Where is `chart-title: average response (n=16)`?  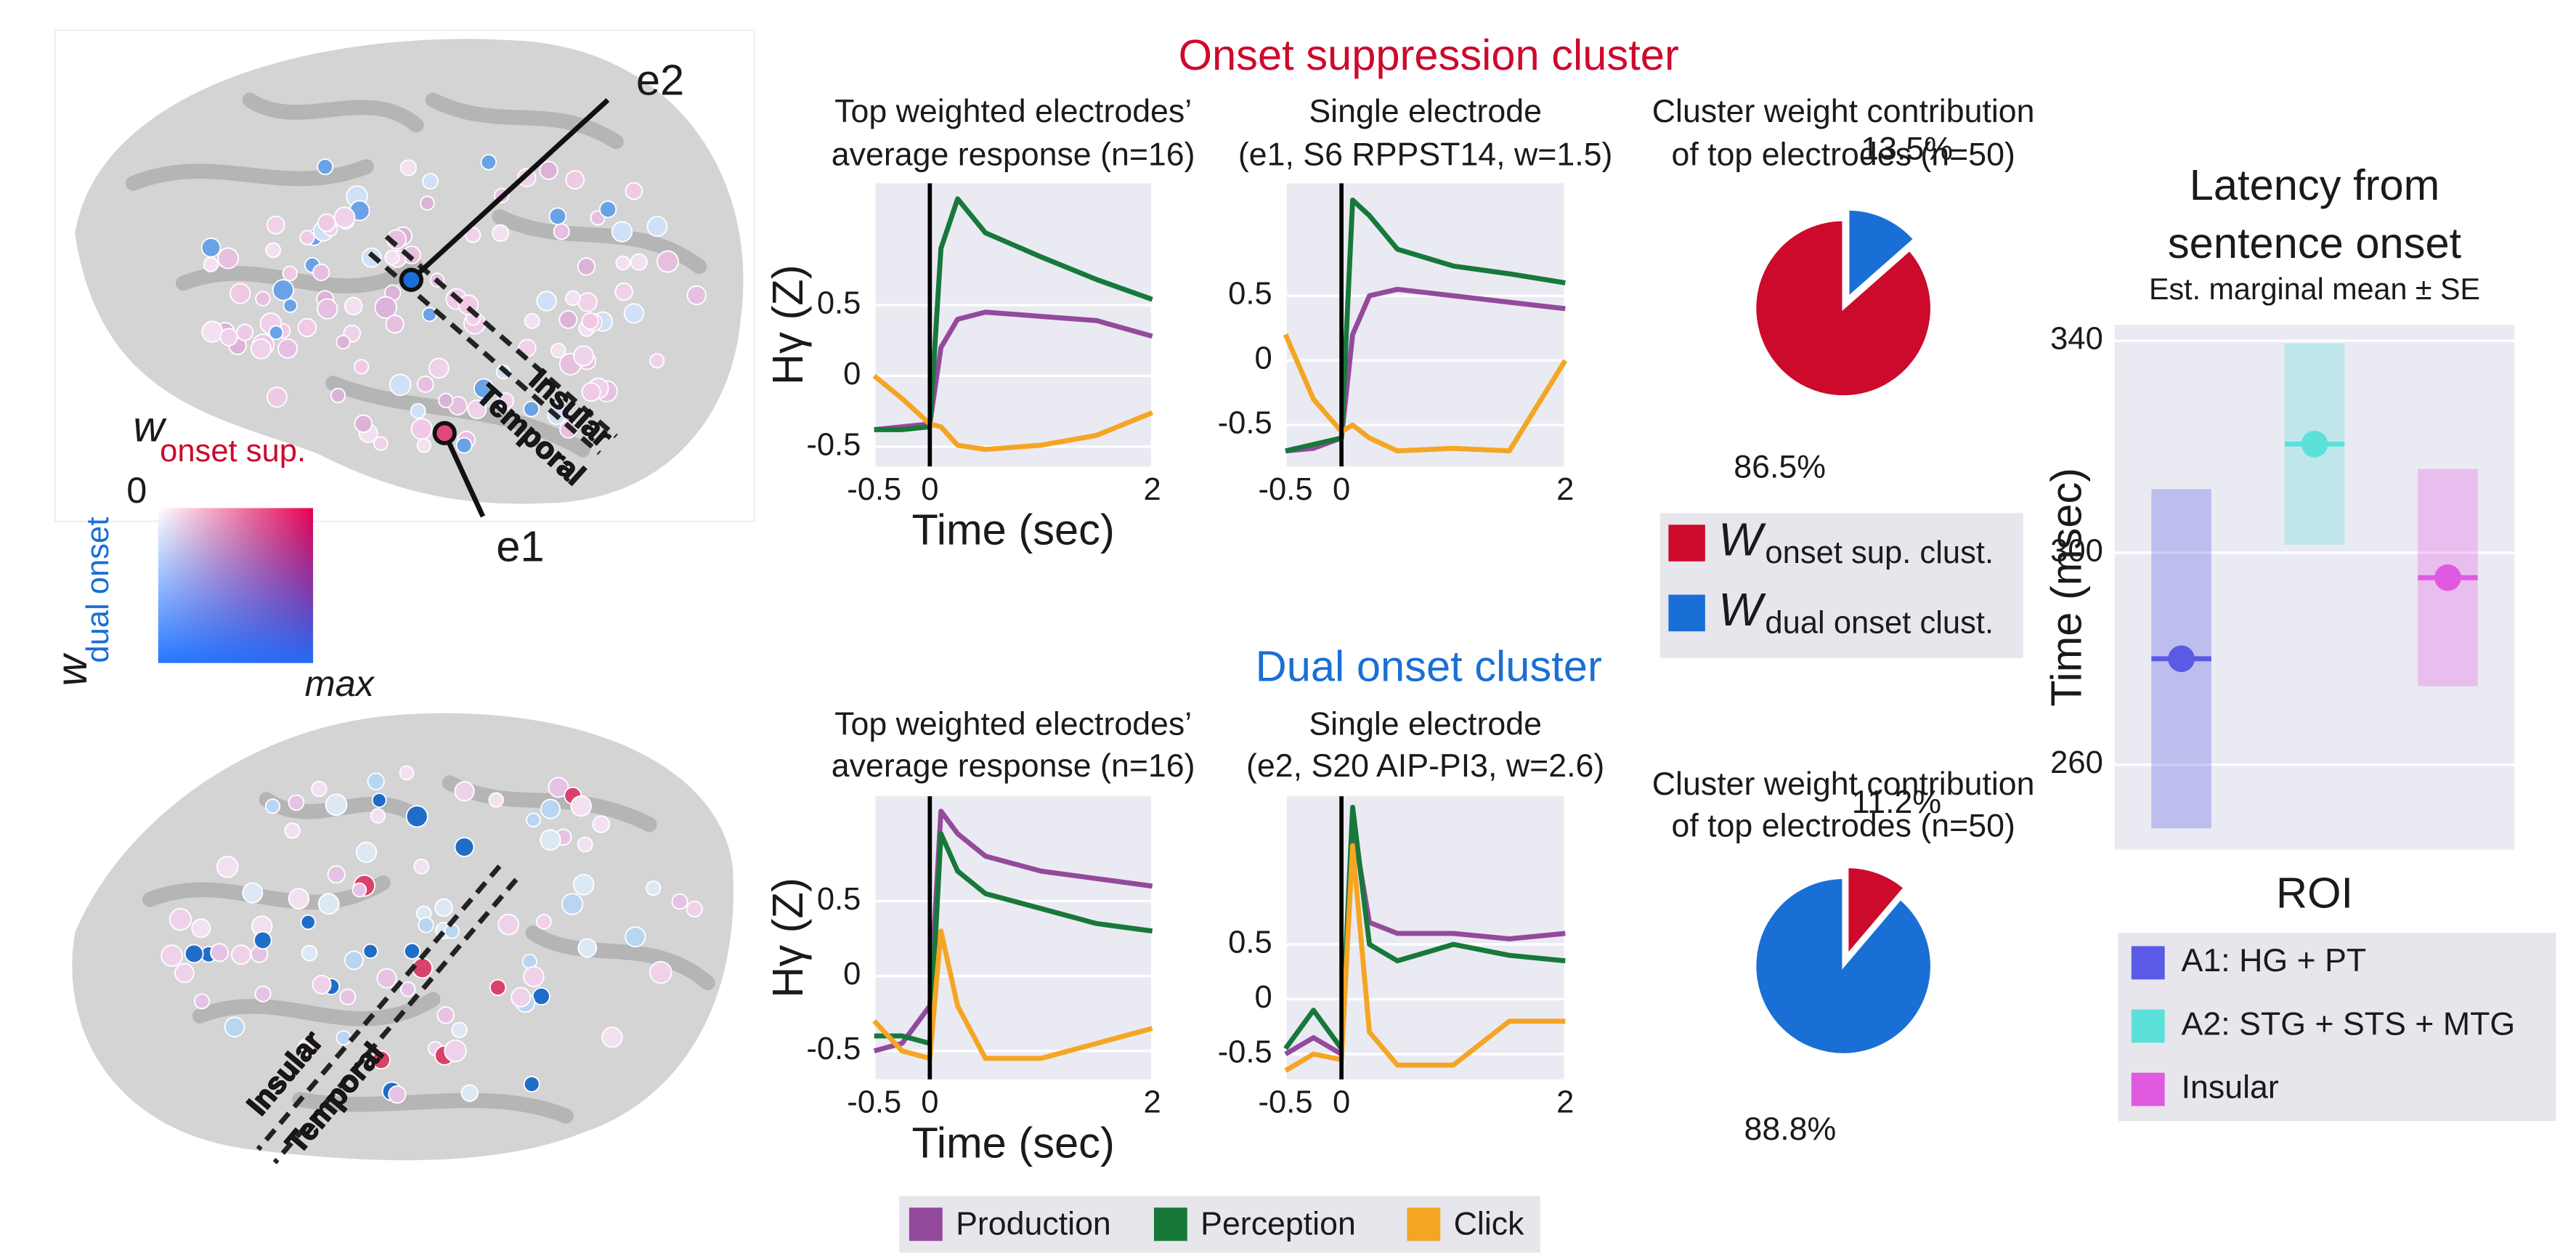 chart-title: average response (n=16) is located at coordinates (1014, 766).